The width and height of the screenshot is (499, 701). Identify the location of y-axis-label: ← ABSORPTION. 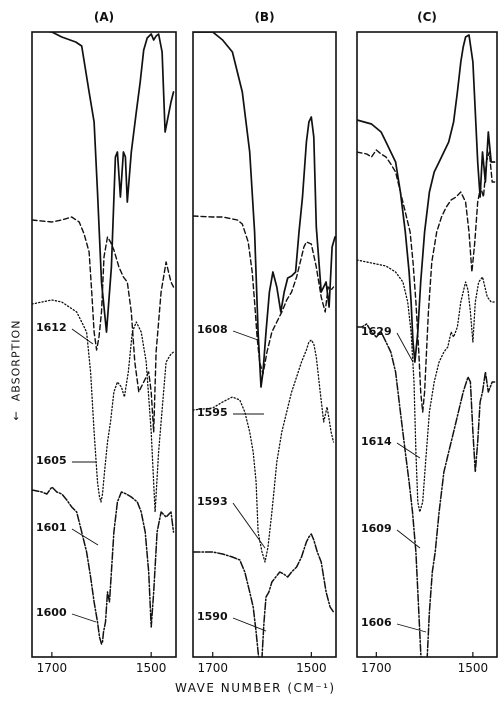
(16, 370).